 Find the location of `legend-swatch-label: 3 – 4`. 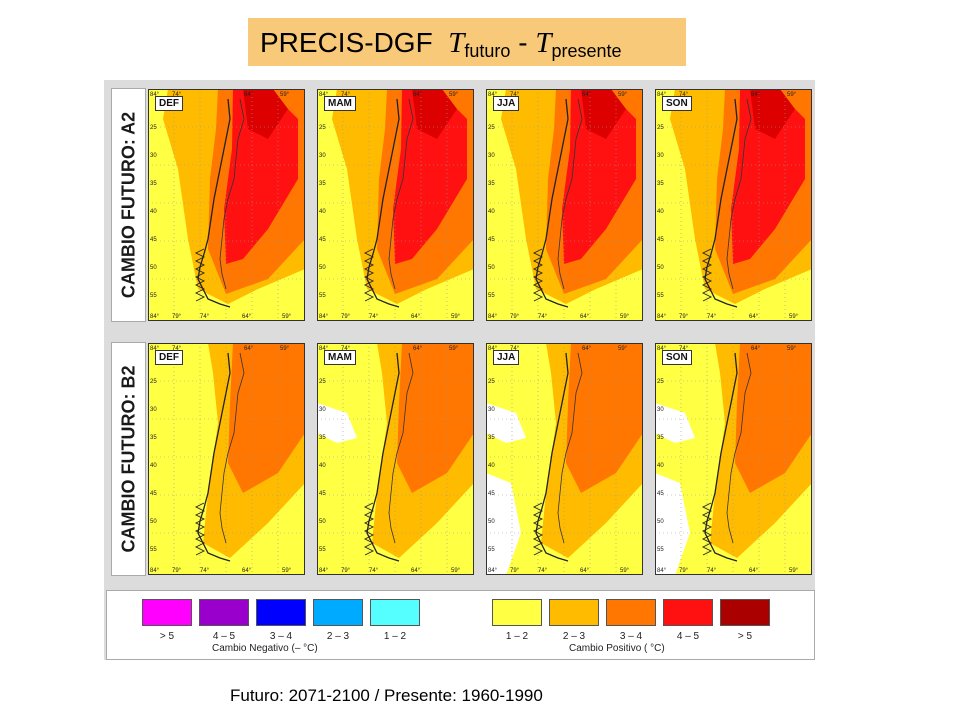

legend-swatch-label: 3 – 4 is located at coordinates (631, 636).